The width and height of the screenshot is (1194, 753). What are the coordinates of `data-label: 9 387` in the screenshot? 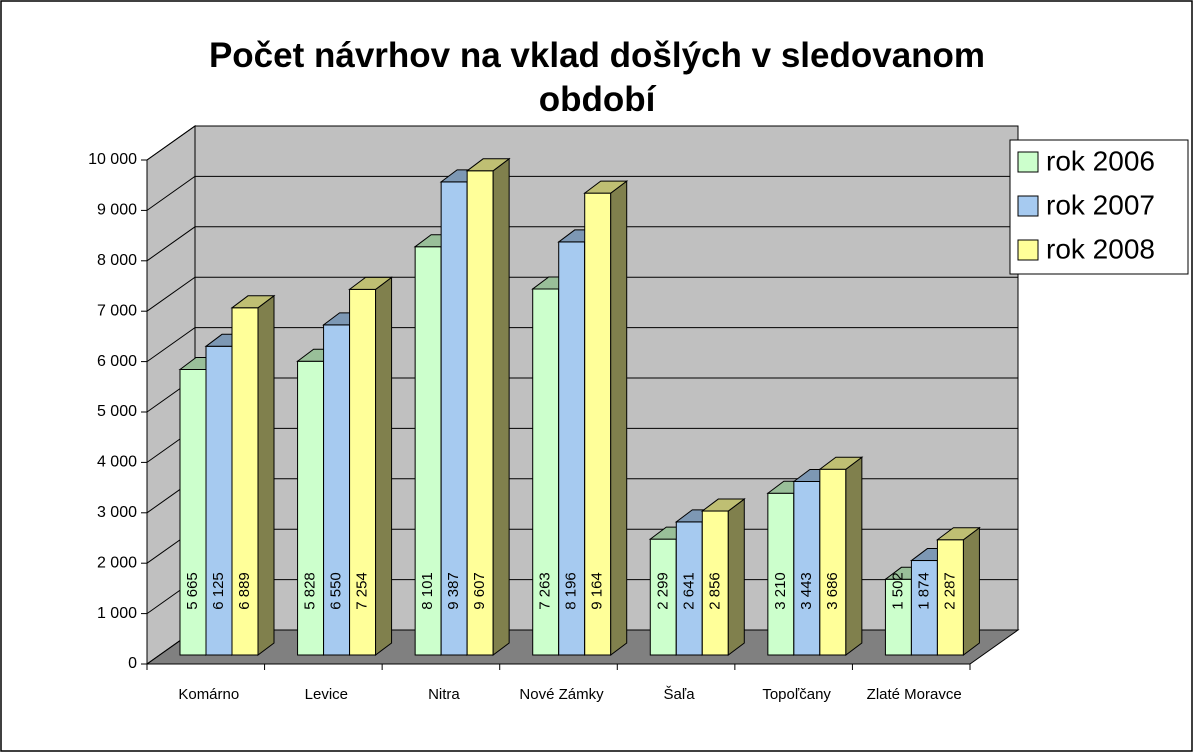 It's located at (453, 591).